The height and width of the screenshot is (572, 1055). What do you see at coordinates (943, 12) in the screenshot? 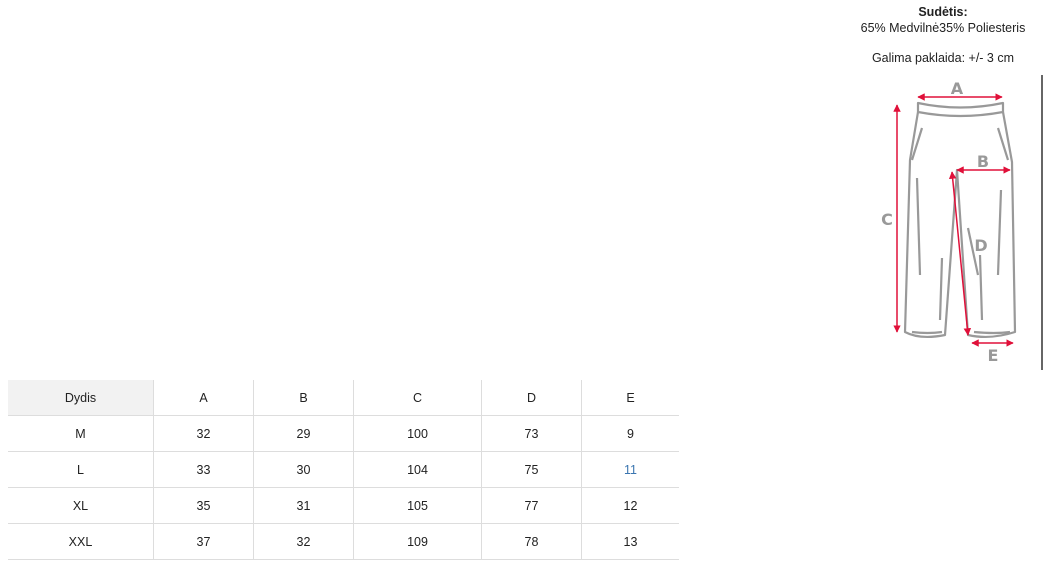
I see `composition-label: Sudėtis:` at bounding box center [943, 12].